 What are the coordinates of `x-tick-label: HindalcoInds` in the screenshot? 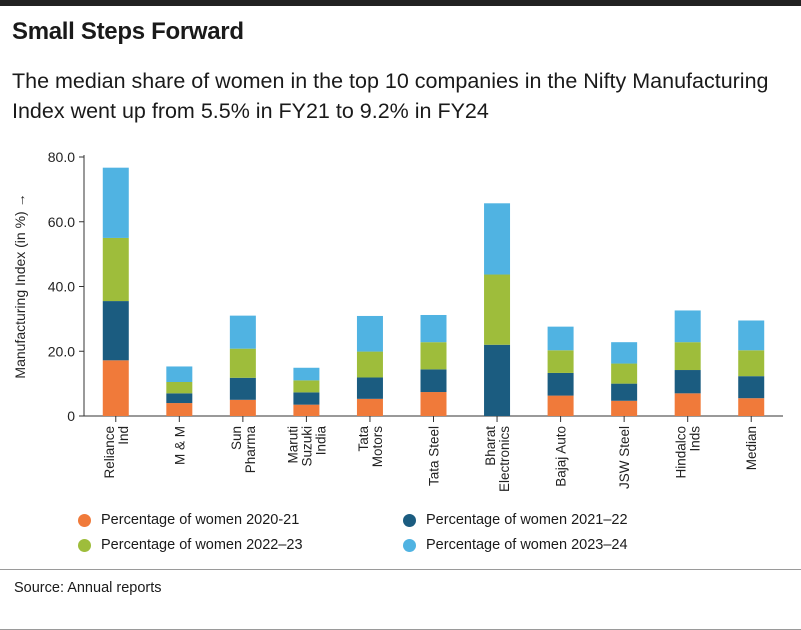 It's located at (688, 452).